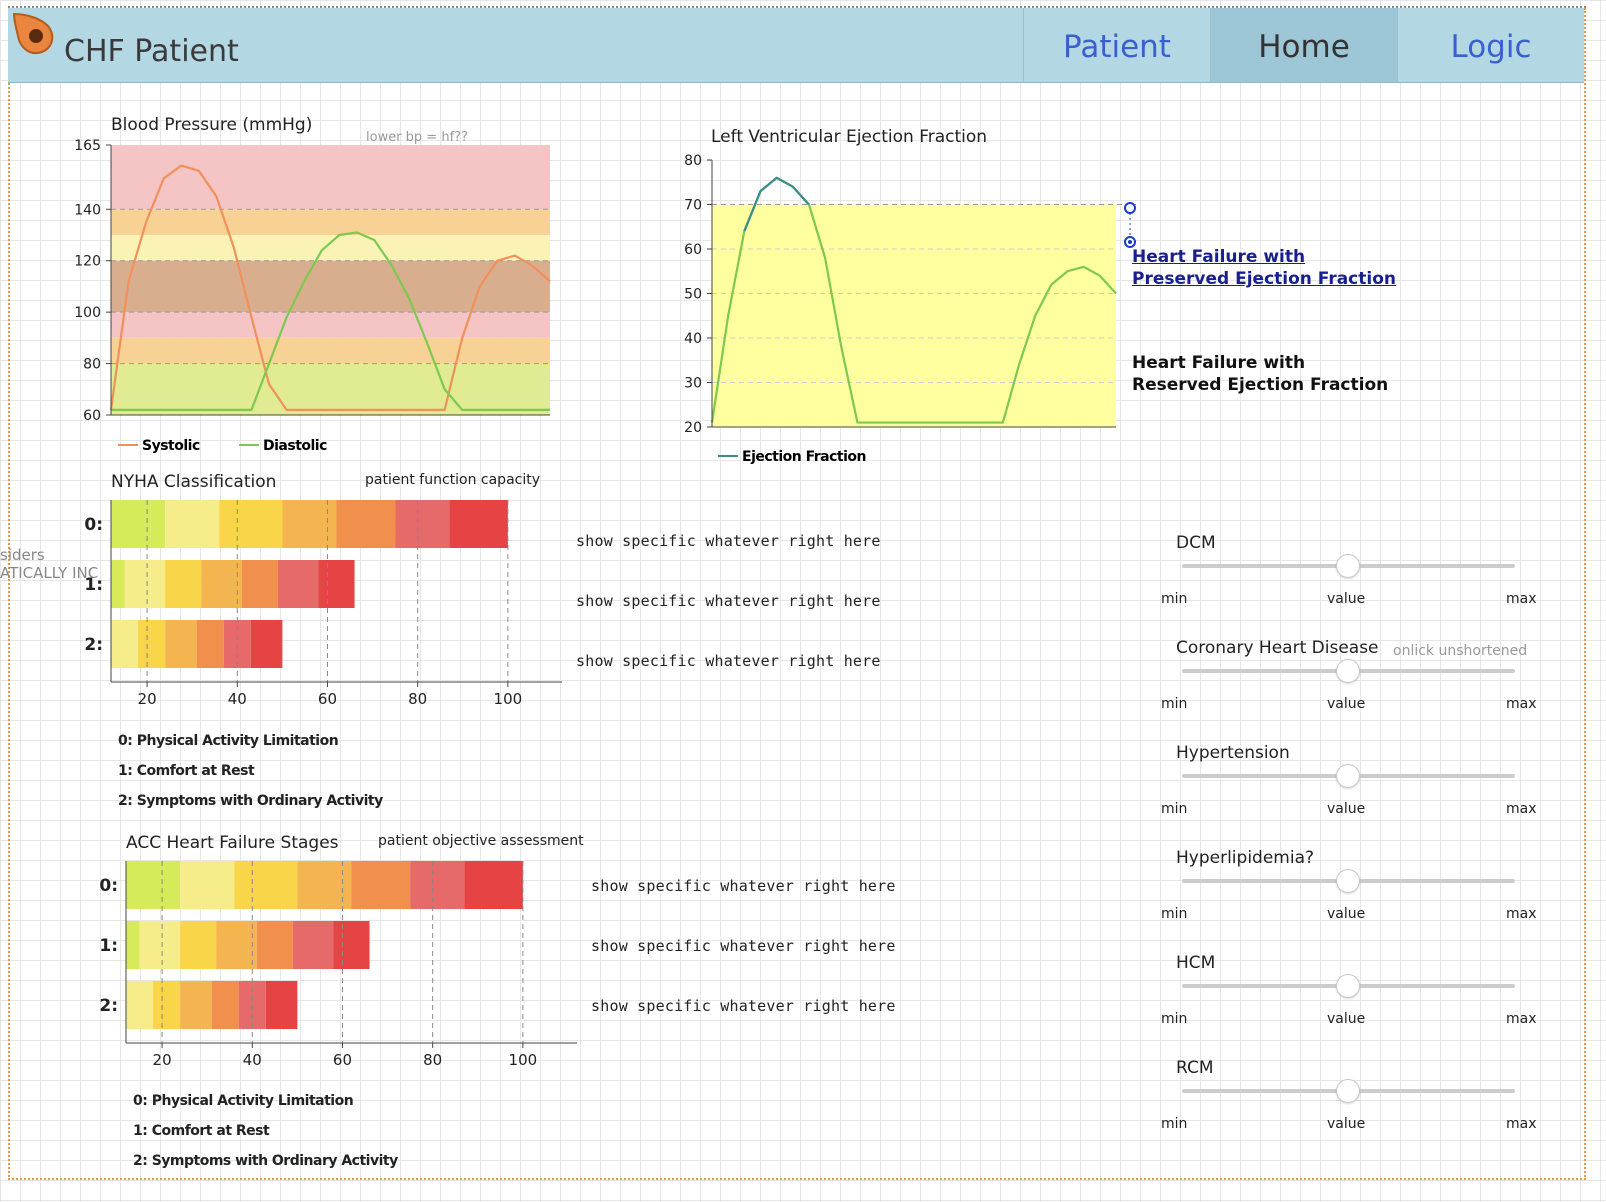 Image resolution: width=1606 pixels, height=1202 pixels. What do you see at coordinates (309, 524) in the screenshot?
I see `nyha-bar-row0-seg3` at bounding box center [309, 524].